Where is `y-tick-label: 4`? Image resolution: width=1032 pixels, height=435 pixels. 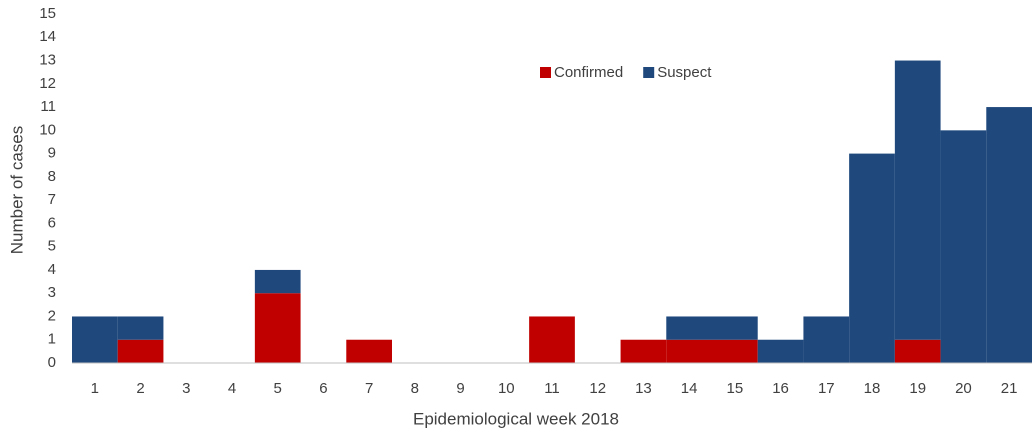
y-tick-label: 4 is located at coordinates (52, 269).